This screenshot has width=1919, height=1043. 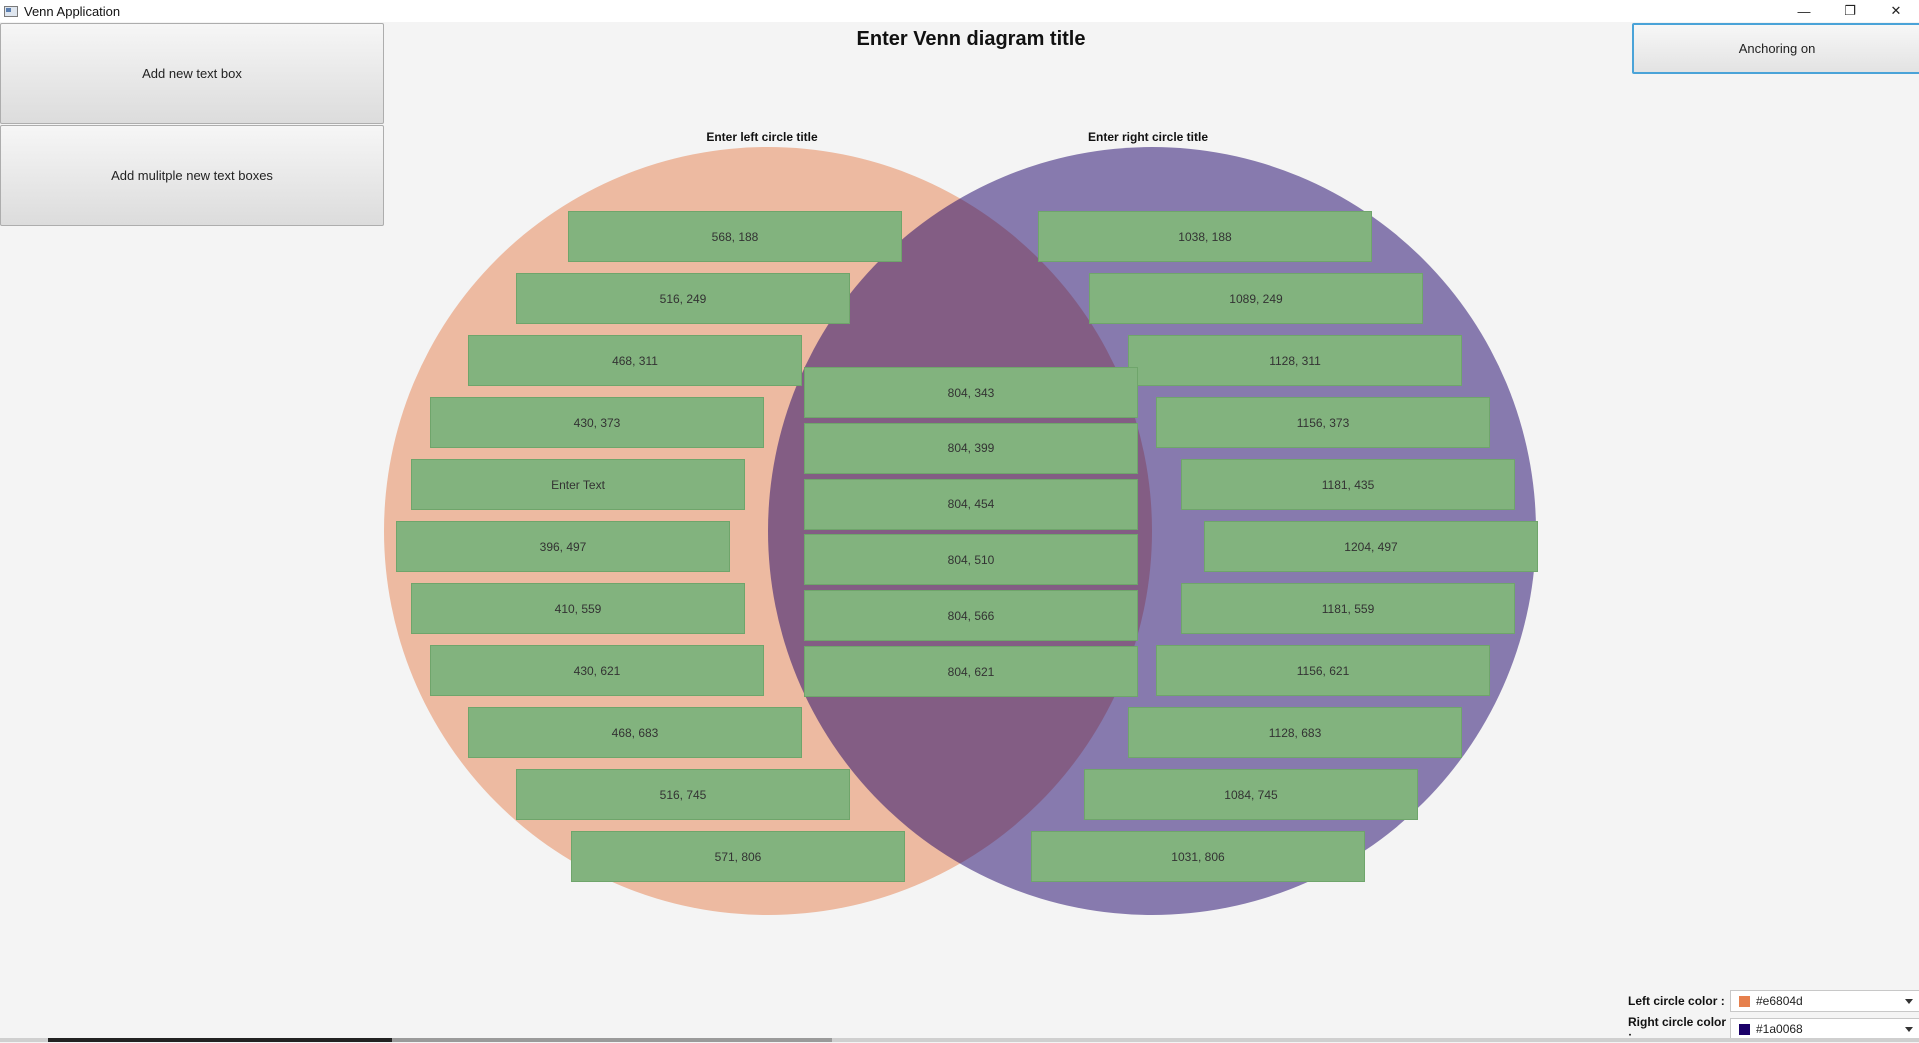 I want to click on right-text-box: 1204, 497, so click(x=1371, y=546).